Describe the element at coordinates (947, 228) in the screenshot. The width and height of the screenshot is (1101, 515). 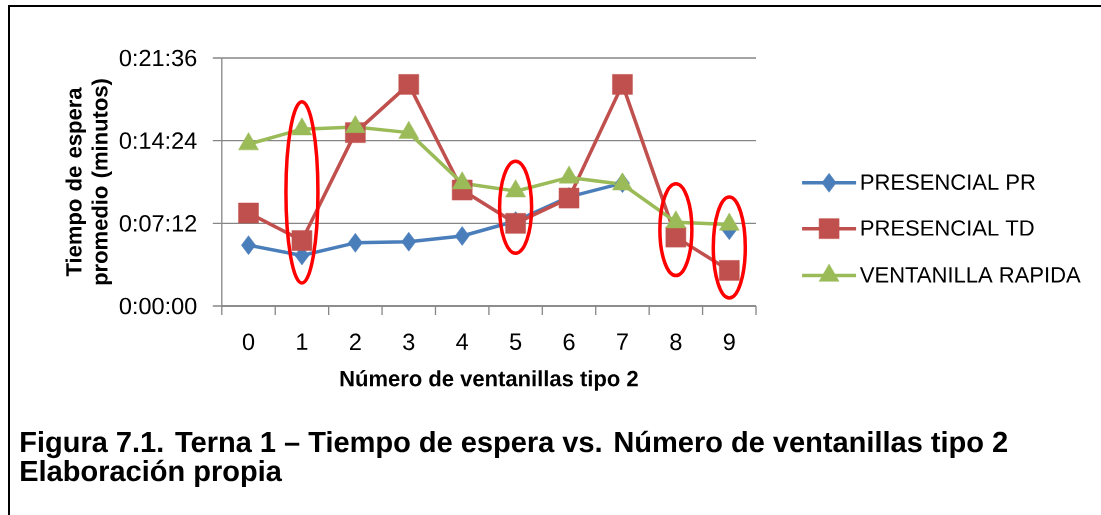
I see `legend-label: PRESENCIAL TD` at that location.